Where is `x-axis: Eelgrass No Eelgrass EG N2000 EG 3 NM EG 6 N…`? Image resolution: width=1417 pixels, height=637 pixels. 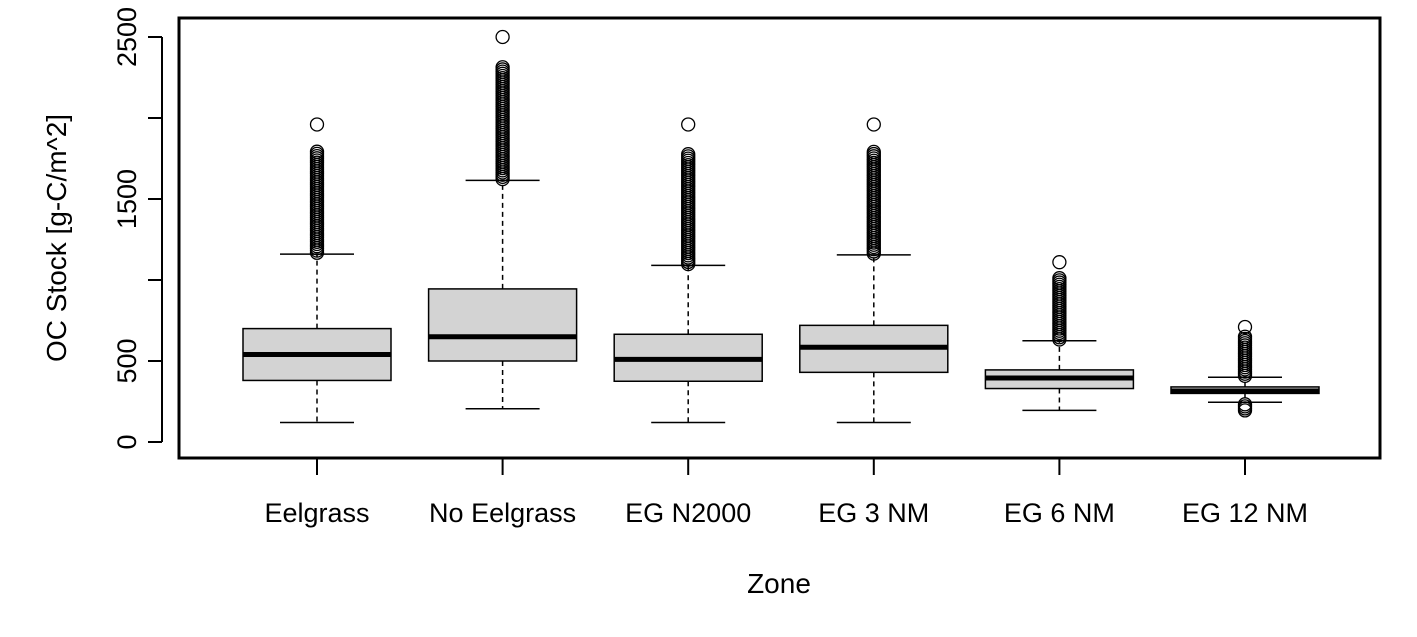
x-axis: Eelgrass No Eelgrass EG N2000 EG 3 NM EG 6 N… is located at coordinates (786, 492).